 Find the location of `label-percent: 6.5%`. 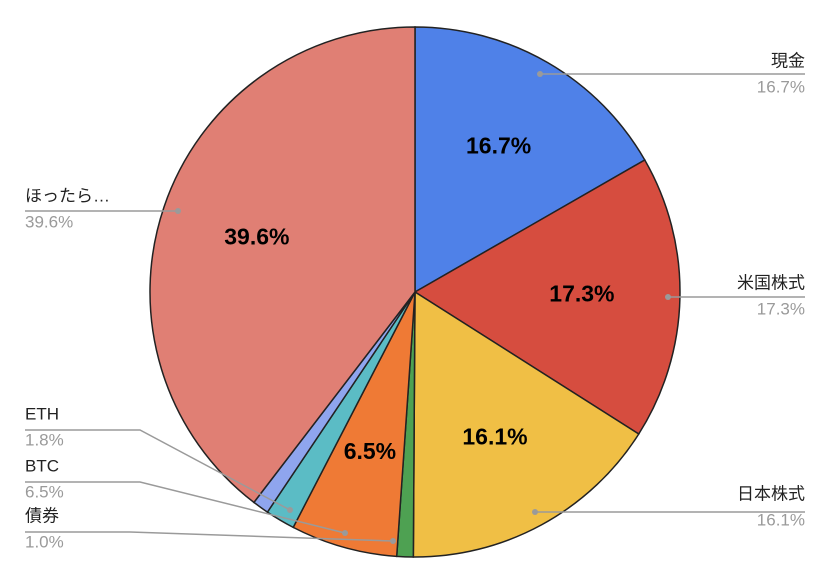

label-percent: 6.5% is located at coordinates (44, 491).